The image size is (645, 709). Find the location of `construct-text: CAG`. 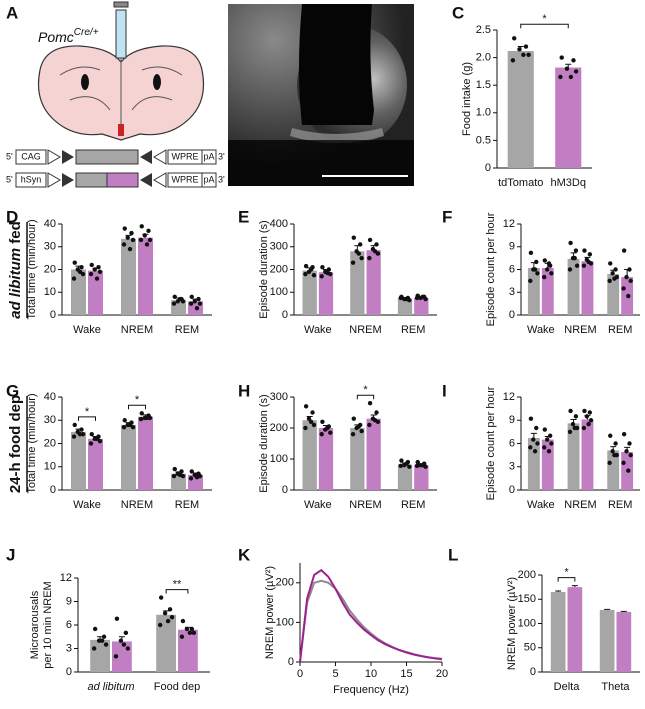

construct-text: CAG is located at coordinates (31, 156).